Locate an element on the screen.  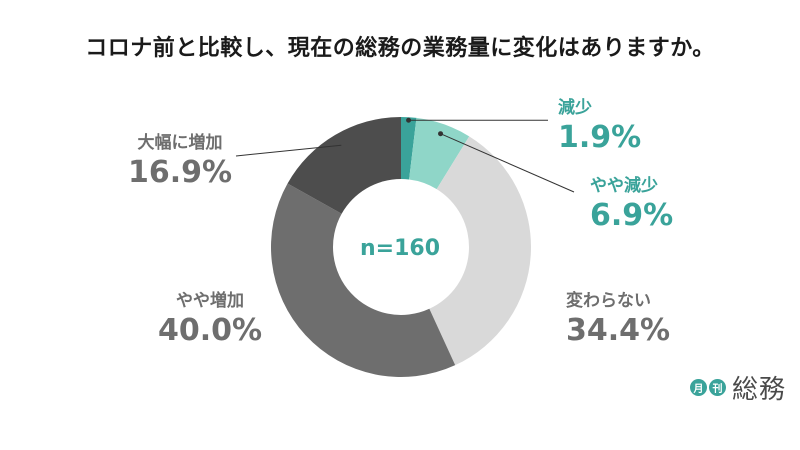
label-no-change-value: 34.4% is located at coordinates (618, 330).